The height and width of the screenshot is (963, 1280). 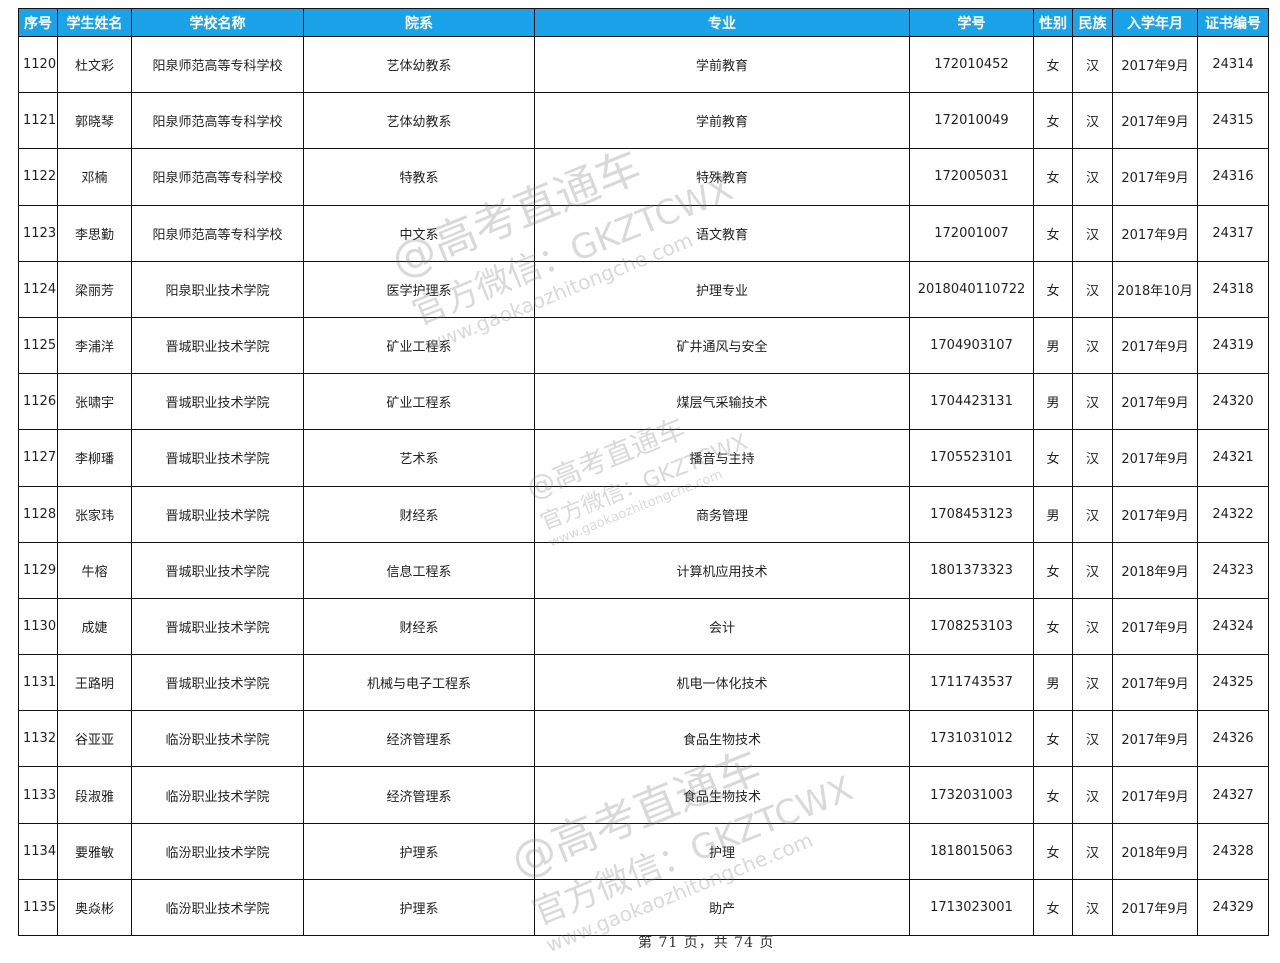 What do you see at coordinates (38, 22) in the screenshot?
I see `header-index: 序号` at bounding box center [38, 22].